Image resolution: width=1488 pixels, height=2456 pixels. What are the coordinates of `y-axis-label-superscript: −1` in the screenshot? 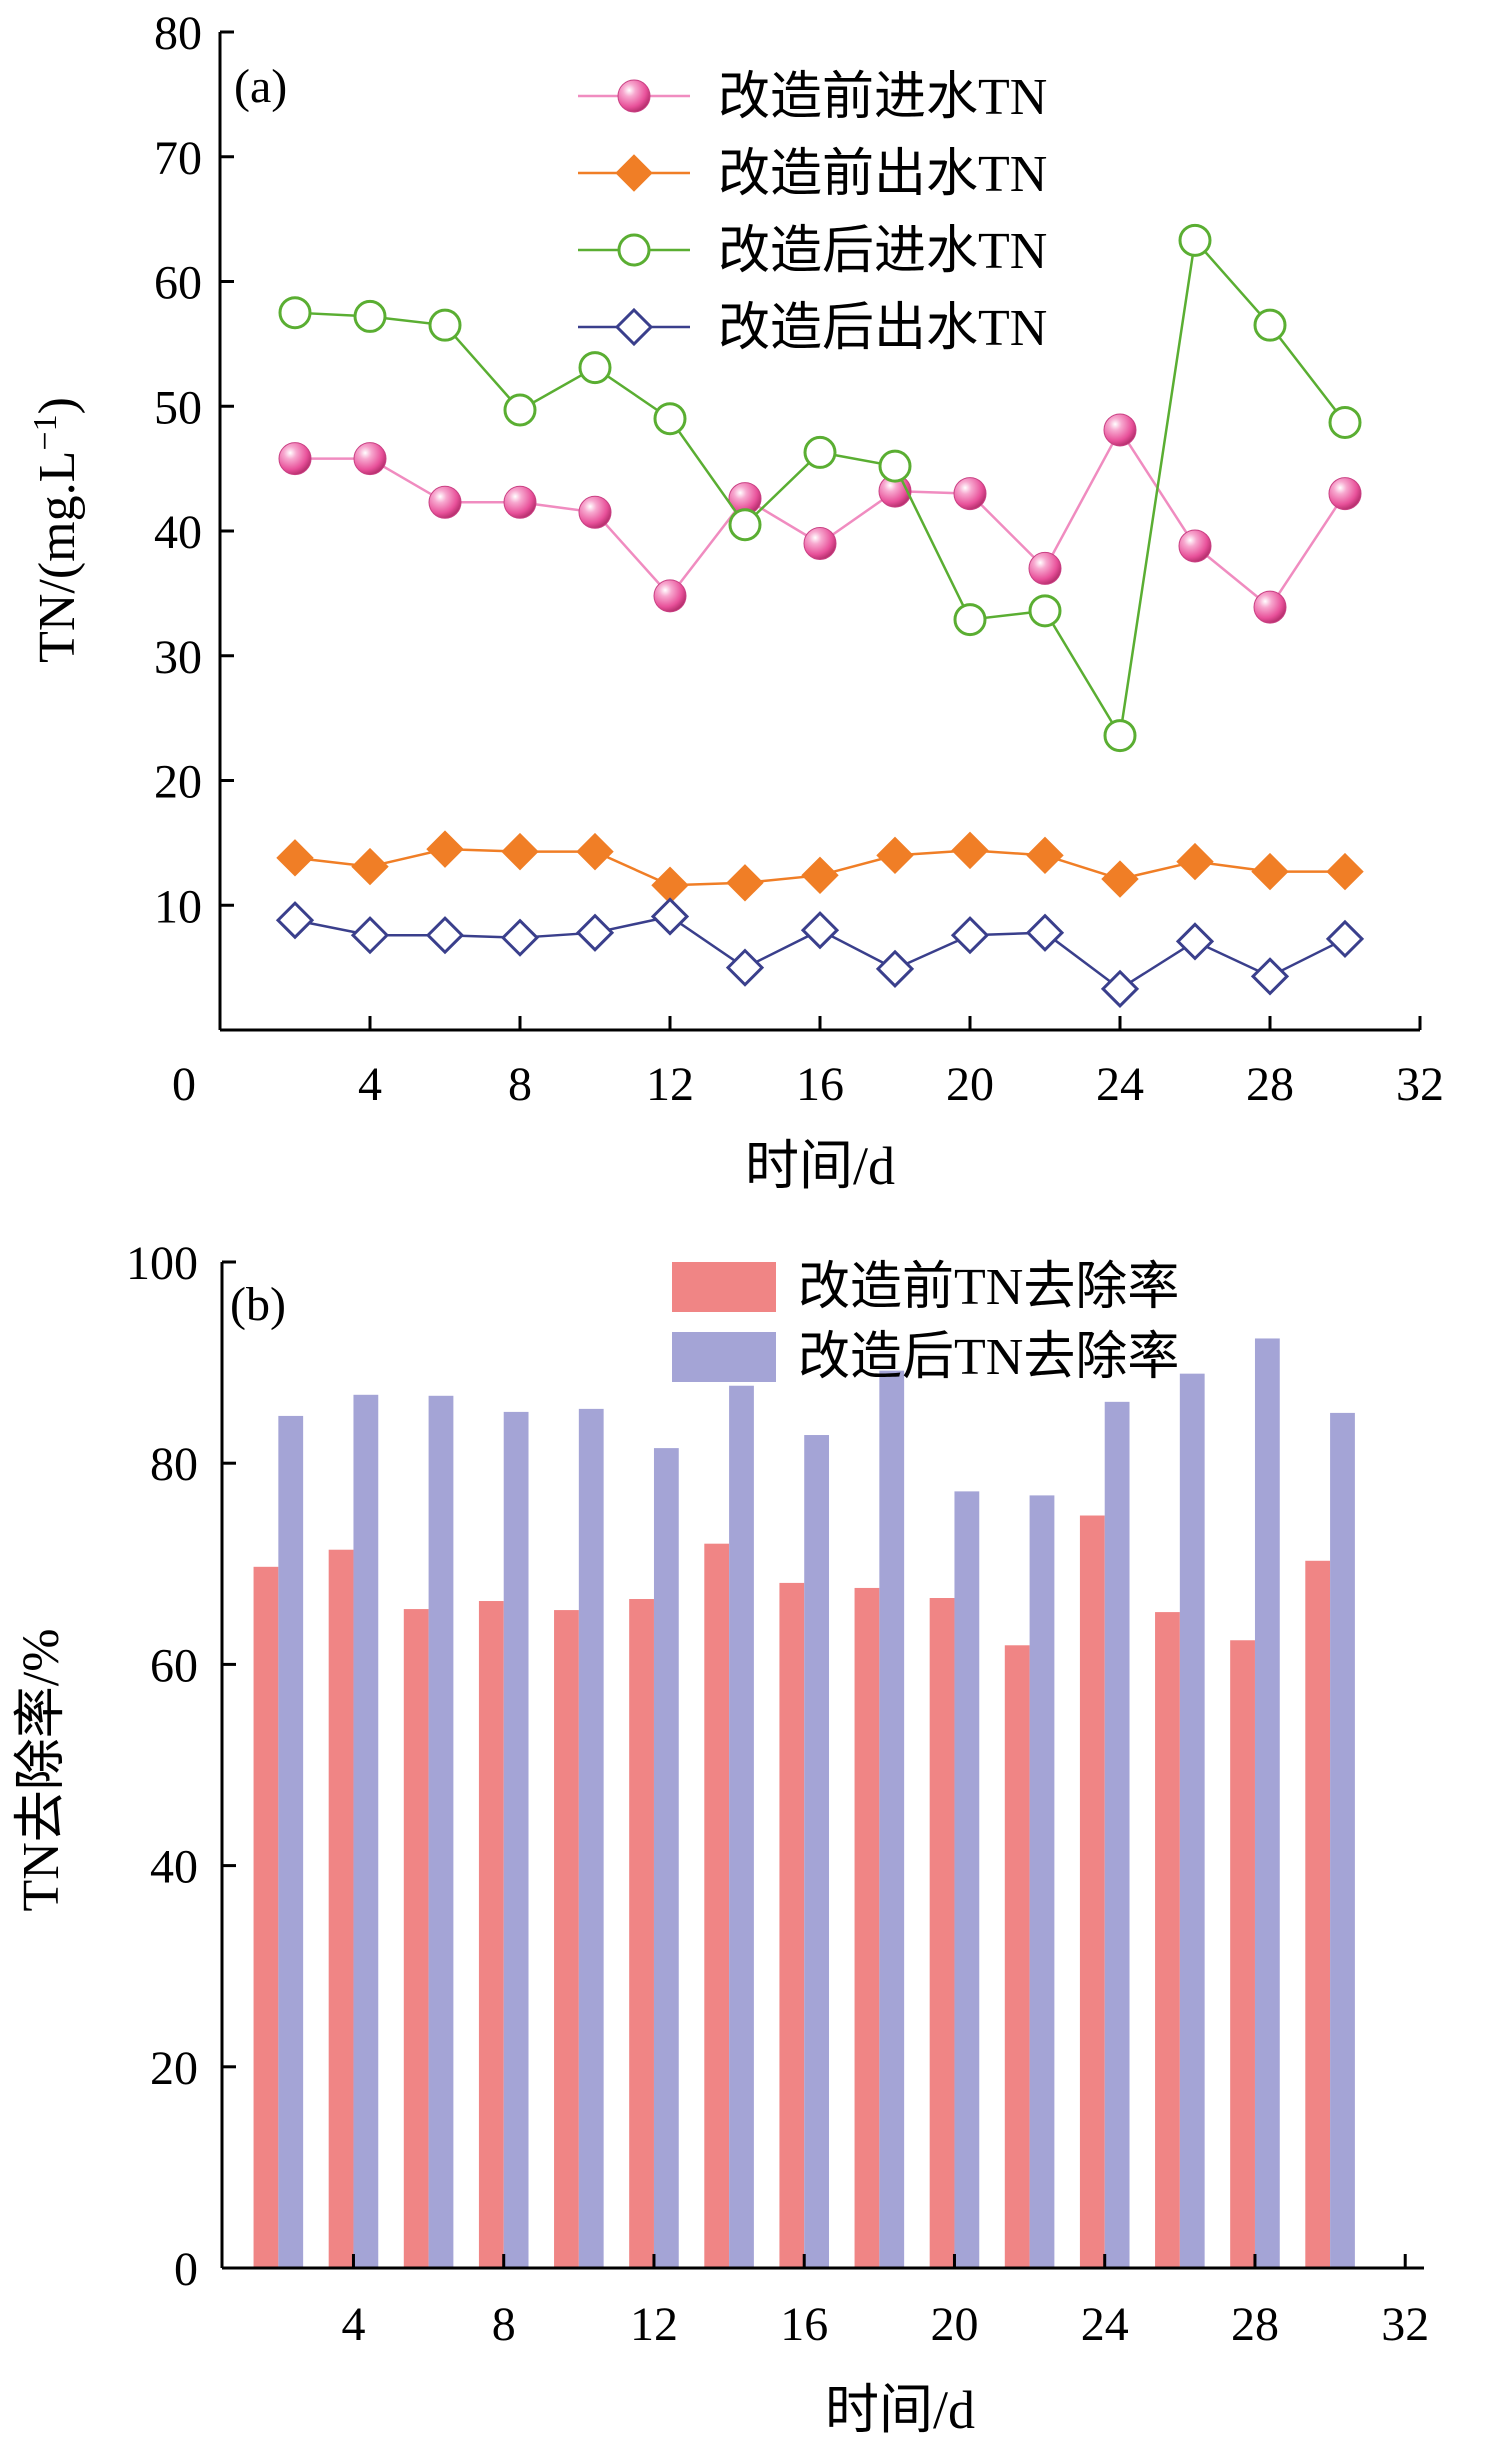 It's located at (45, 432).